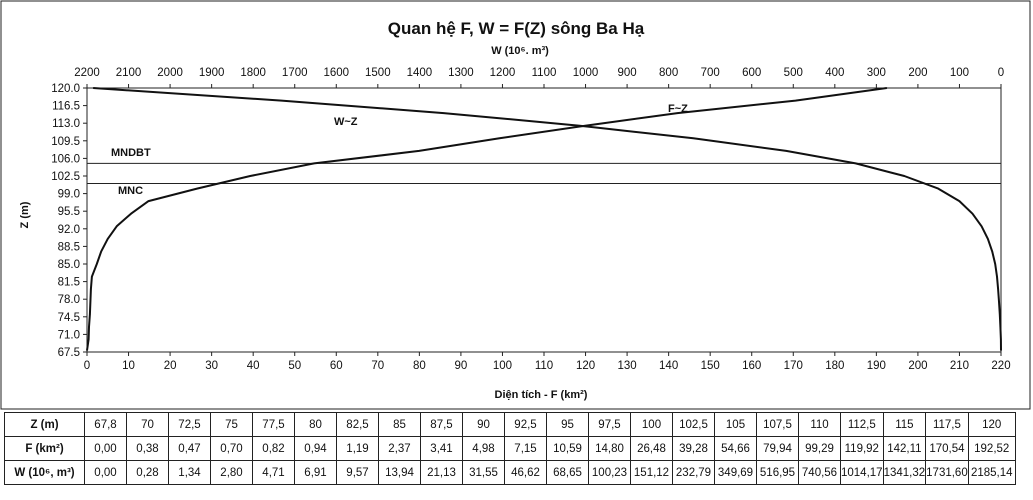 The image size is (1033, 500). Describe the element at coordinates (525, 448) in the screenshot. I see `table-cell: 7,15` at that location.